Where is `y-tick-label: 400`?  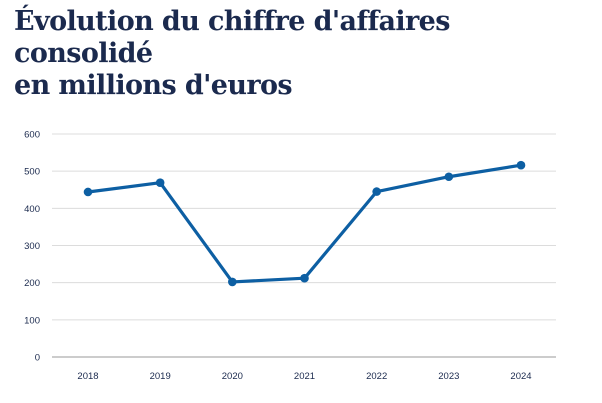
y-tick-label: 400 is located at coordinates (32, 209).